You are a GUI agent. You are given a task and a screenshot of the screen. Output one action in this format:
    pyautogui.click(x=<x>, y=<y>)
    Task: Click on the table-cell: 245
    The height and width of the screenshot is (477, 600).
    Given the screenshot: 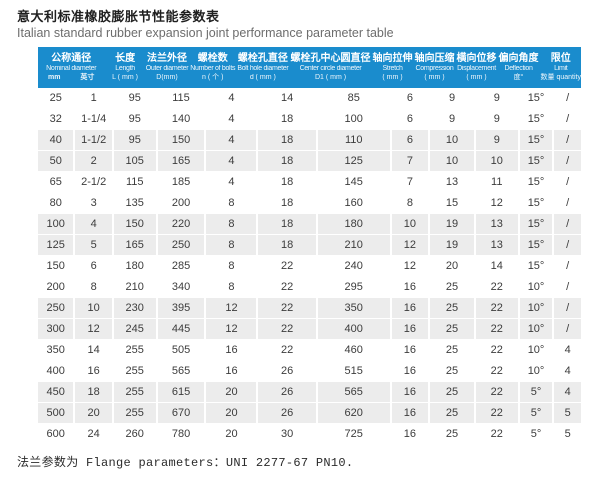 What is the action you would take?
    pyautogui.click(x=134, y=329)
    